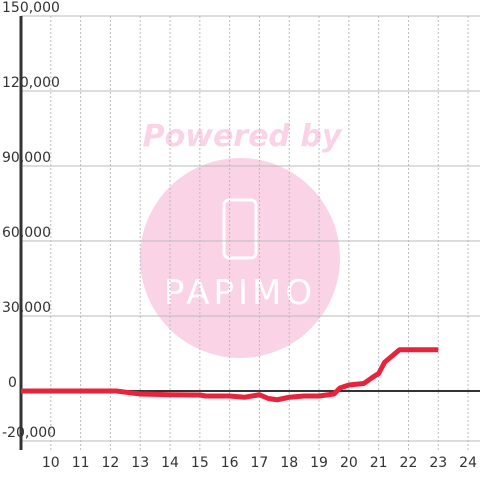 The height and width of the screenshot is (480, 480). I want to click on x-tick-label: 22, so click(409, 463).